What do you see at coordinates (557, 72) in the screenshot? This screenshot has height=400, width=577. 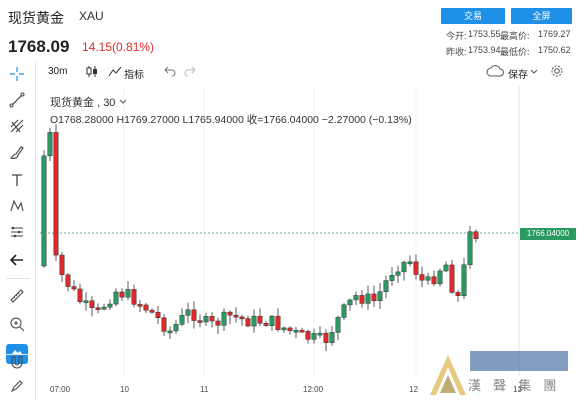 I see `settings-gear-icon` at bounding box center [557, 72].